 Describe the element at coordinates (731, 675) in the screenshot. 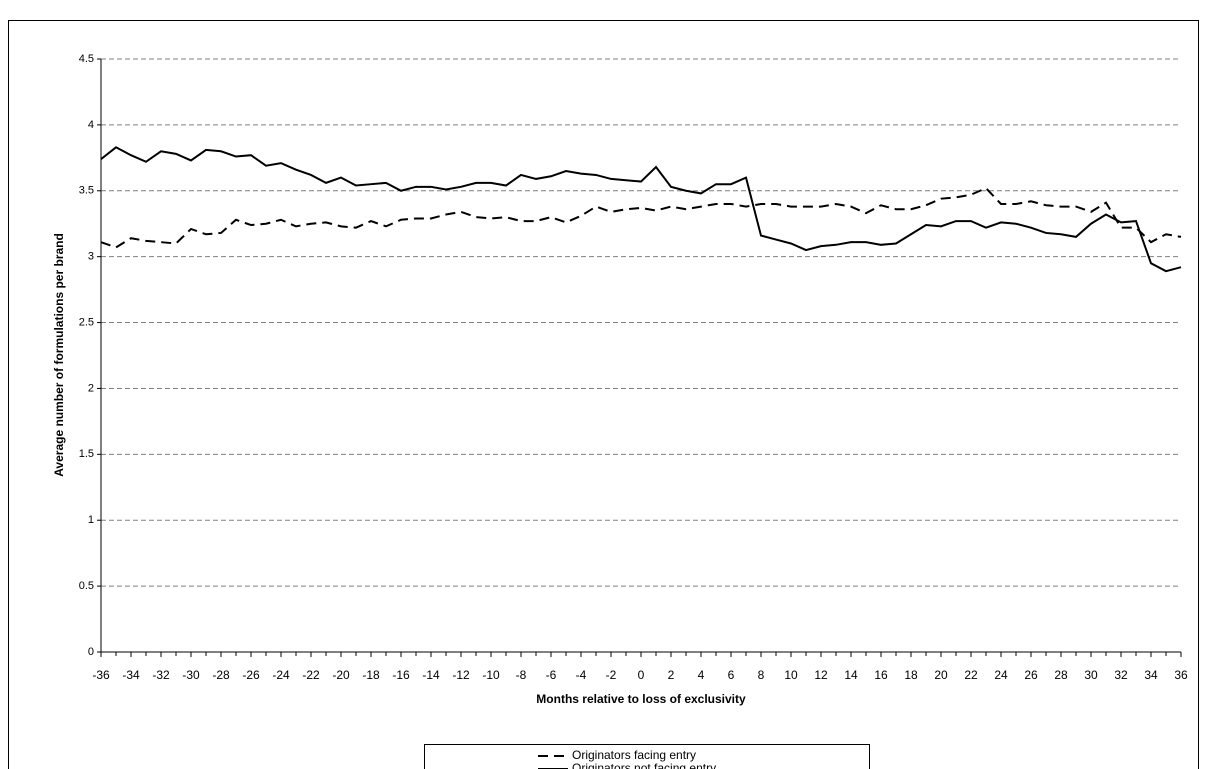

I see `x-tick-label: 6` at that location.